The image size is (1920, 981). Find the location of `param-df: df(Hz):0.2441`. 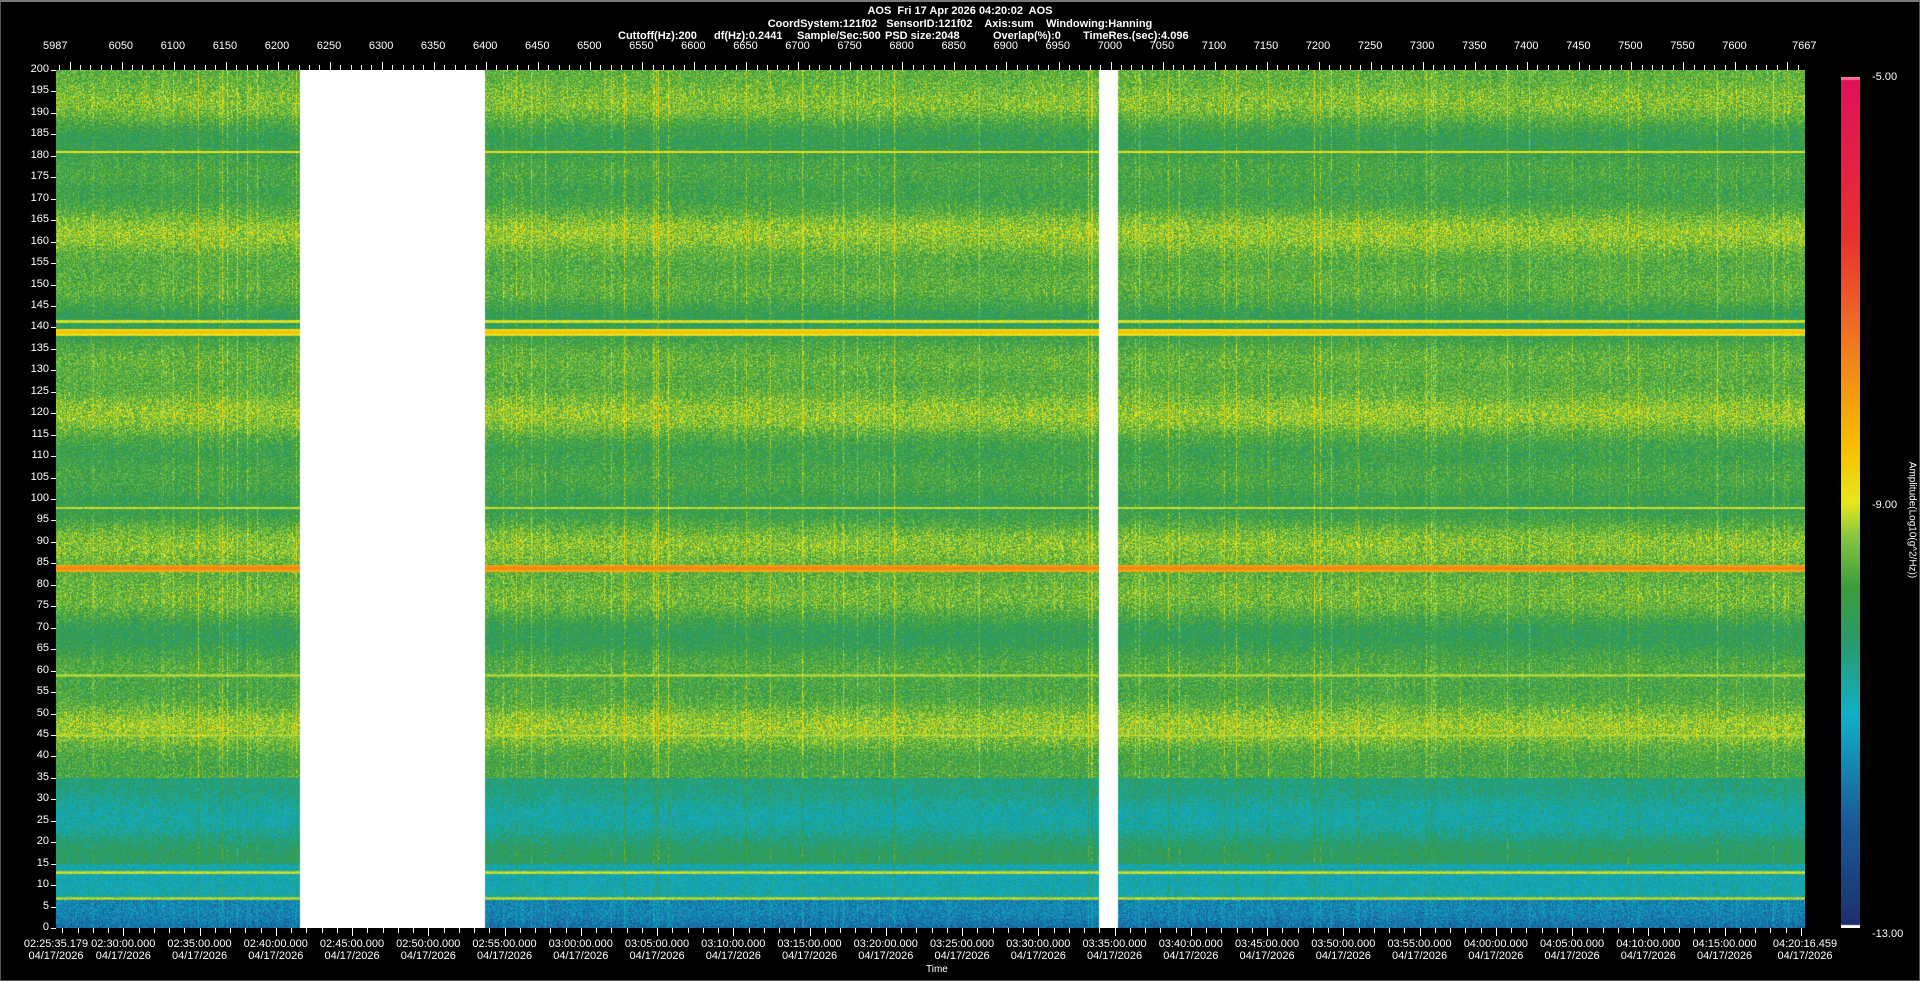

param-df: df(Hz):0.2441 is located at coordinates (748, 36).